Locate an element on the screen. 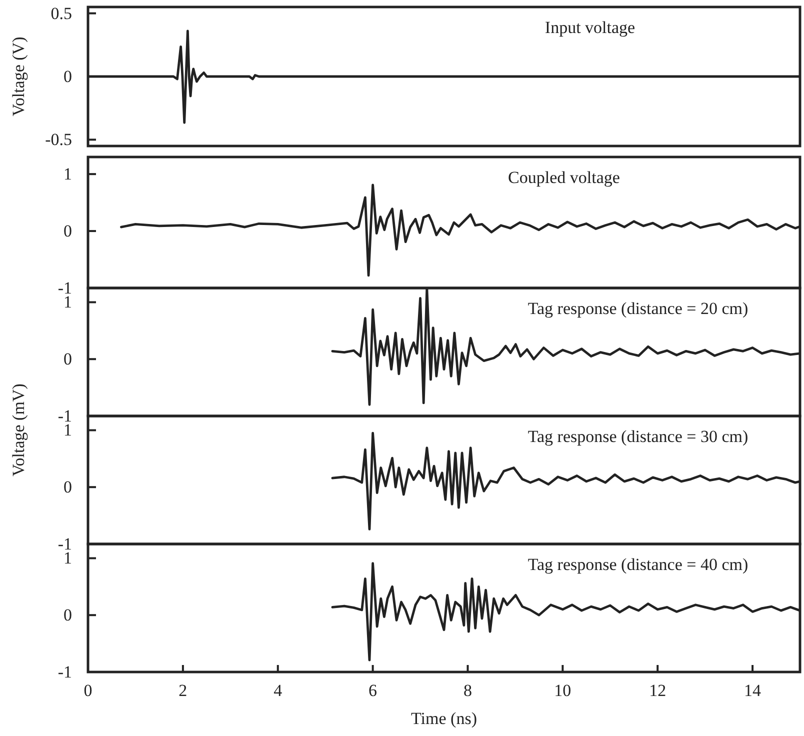  y-tick-label: -1 is located at coordinates (65, 672).